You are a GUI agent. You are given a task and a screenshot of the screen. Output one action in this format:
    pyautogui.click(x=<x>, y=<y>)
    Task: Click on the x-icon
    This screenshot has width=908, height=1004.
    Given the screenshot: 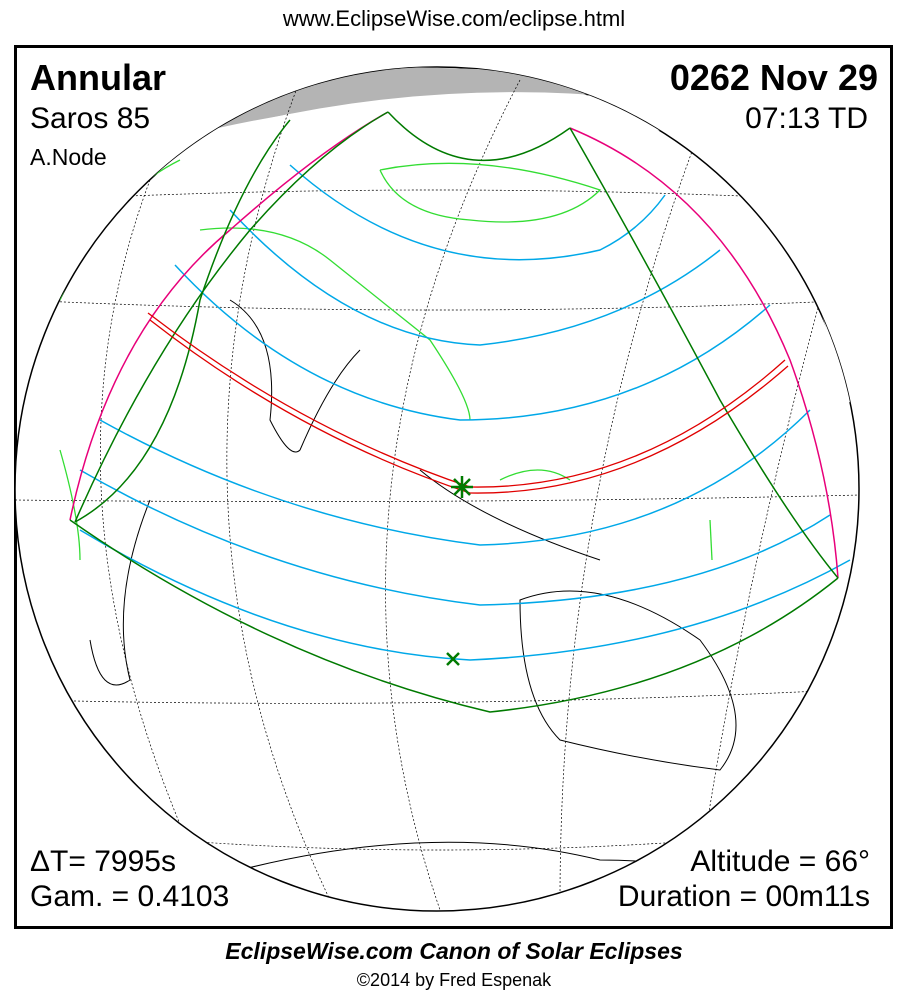 What is the action you would take?
    pyautogui.click(x=453, y=659)
    